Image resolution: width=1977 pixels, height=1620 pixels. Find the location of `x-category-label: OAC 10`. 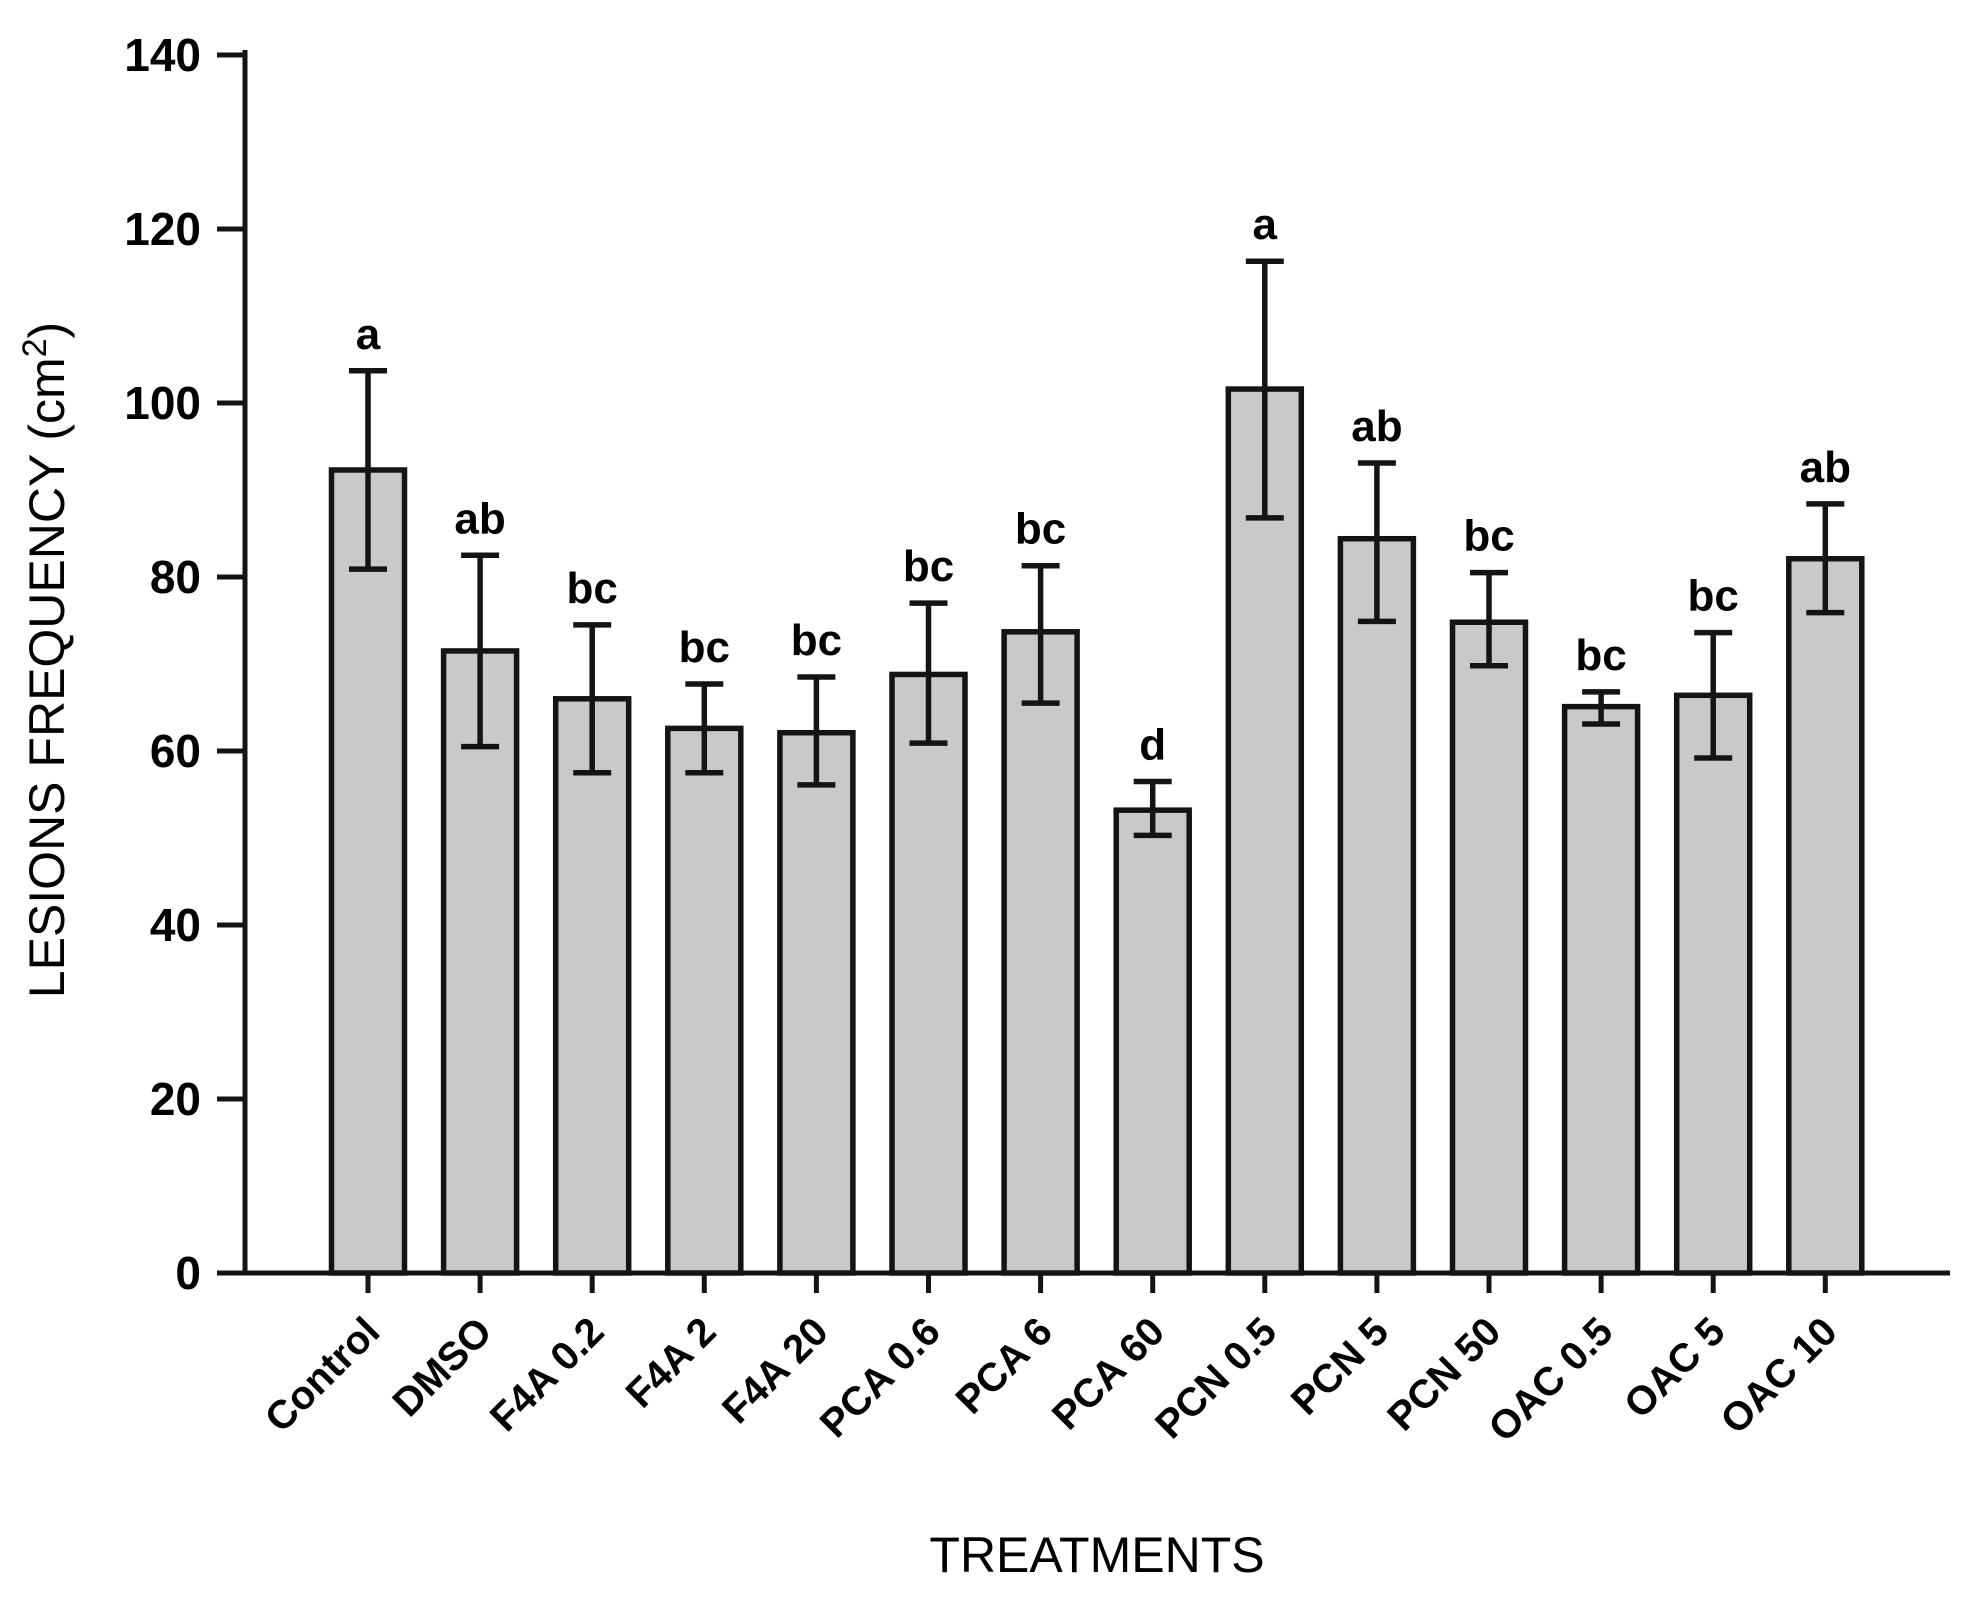

x-category-label: OAC 10 is located at coordinates (1778, 1375).